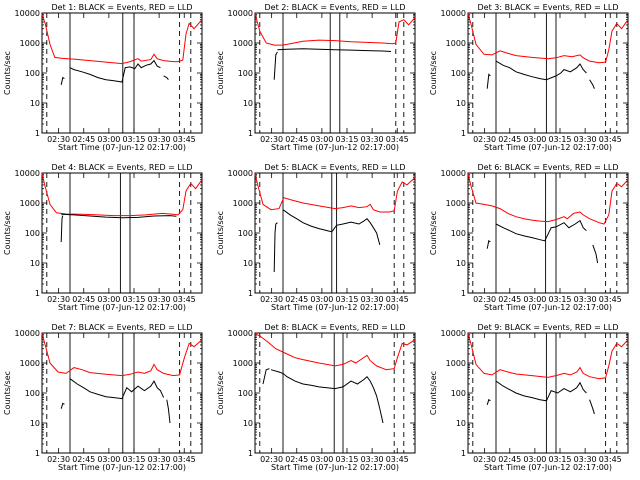 The height and width of the screenshot is (480, 640). Describe the element at coordinates (335, 7) in the screenshot. I see `panel-title: Det 2: BLACK = Events, RED = LLD` at that location.